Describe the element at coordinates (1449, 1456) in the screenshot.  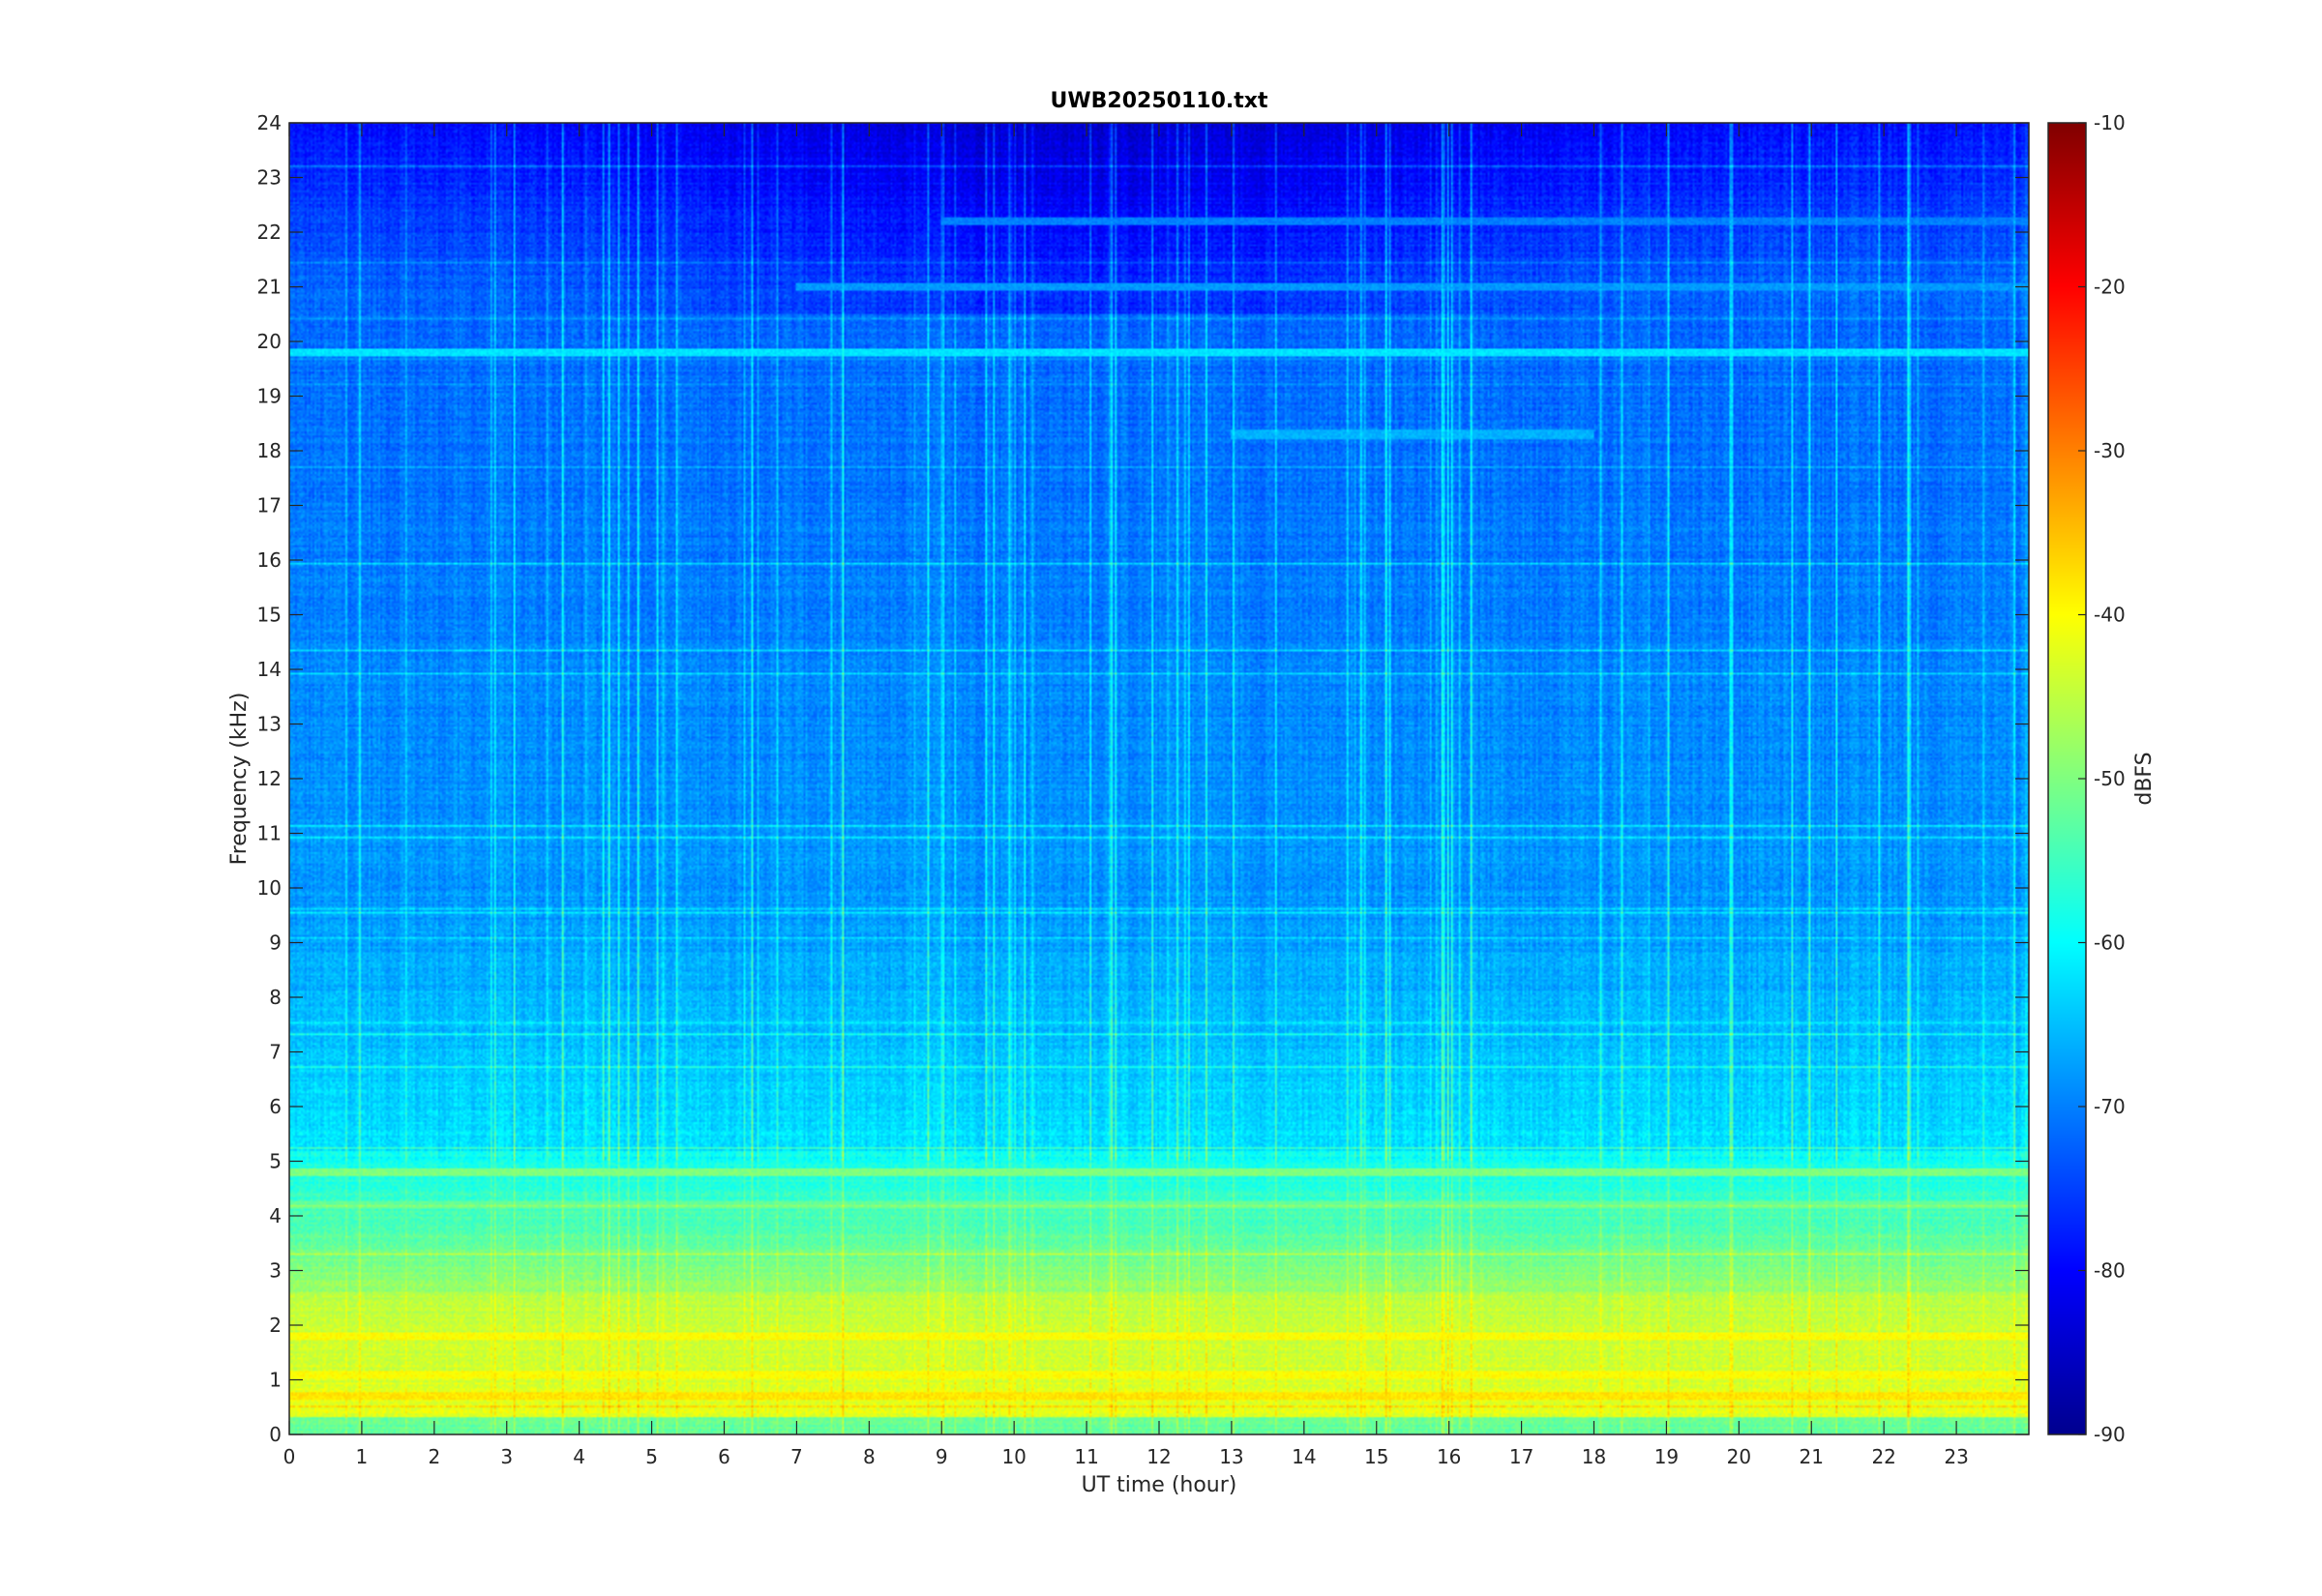
I see `x-tick-label: 16` at that location.